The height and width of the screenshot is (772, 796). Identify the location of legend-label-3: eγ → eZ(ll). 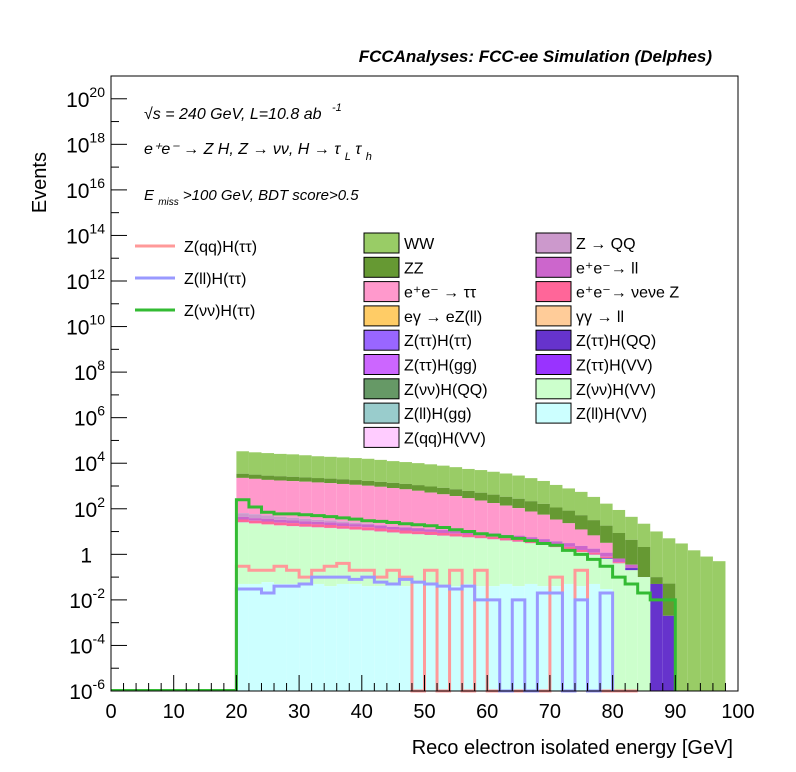
(443, 317).